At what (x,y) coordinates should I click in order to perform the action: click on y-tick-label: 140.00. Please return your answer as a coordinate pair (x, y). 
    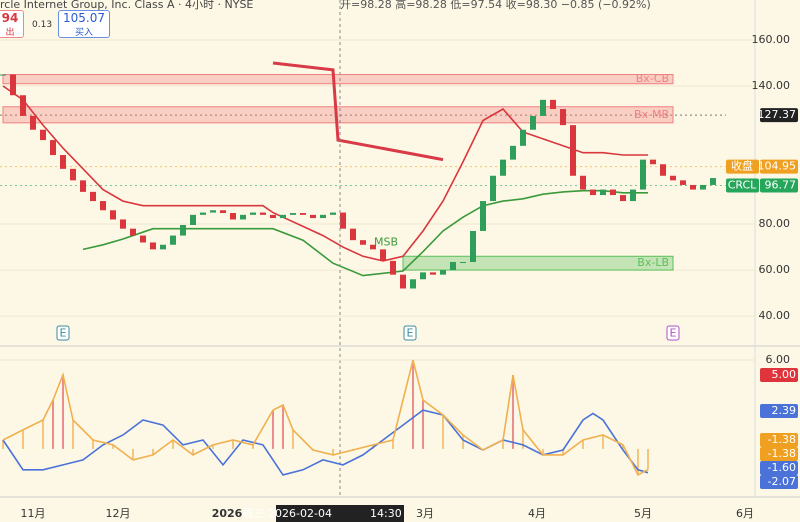
    Looking at the image, I should click on (771, 85).